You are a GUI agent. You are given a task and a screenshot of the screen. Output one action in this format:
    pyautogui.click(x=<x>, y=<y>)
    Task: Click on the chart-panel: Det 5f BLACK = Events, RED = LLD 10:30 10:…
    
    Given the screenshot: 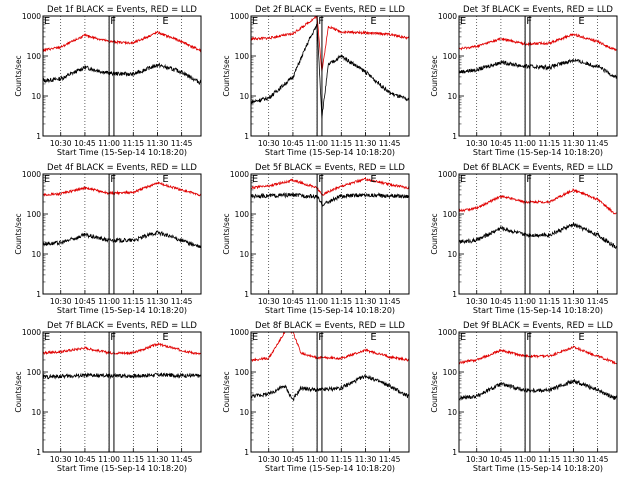 What is the action you would take?
    pyautogui.click(x=316, y=239)
    